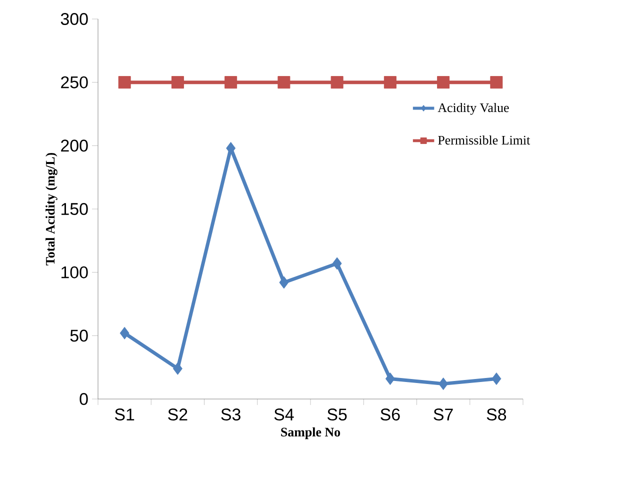 The image size is (619, 477). Describe the element at coordinates (496, 414) in the screenshot. I see `x-tick-label: S8` at that location.